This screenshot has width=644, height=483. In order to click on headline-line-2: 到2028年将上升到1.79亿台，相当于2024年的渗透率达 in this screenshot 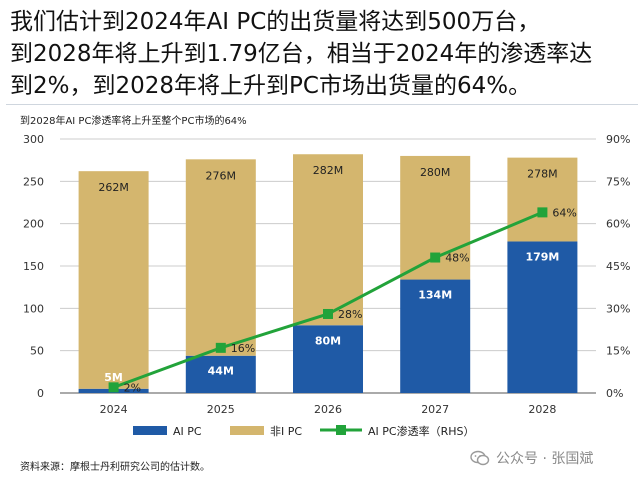, I will do `click(301, 54)`.